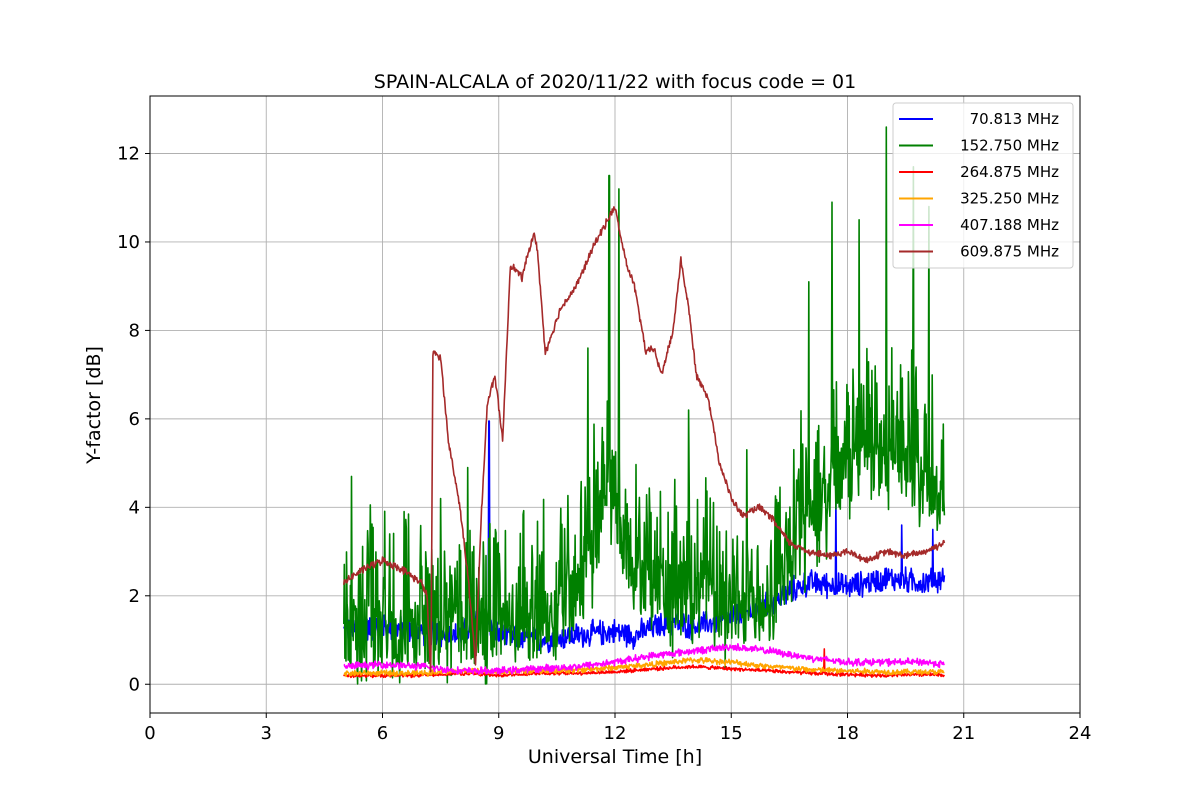  I want to click on y-tick-label: 8, so click(134, 330).